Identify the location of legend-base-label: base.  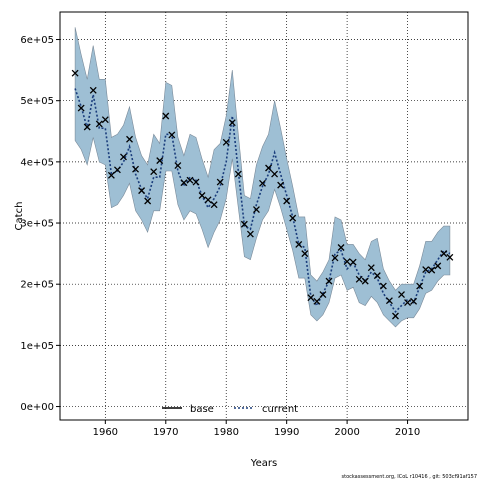
(202, 409).